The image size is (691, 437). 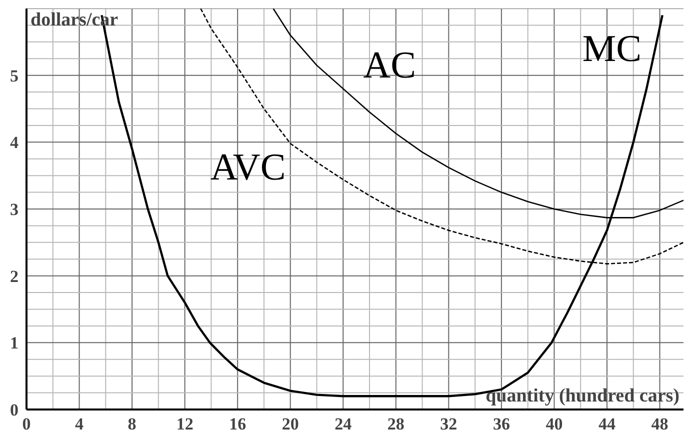 I want to click on y-tick-label: 2, so click(x=14, y=276).